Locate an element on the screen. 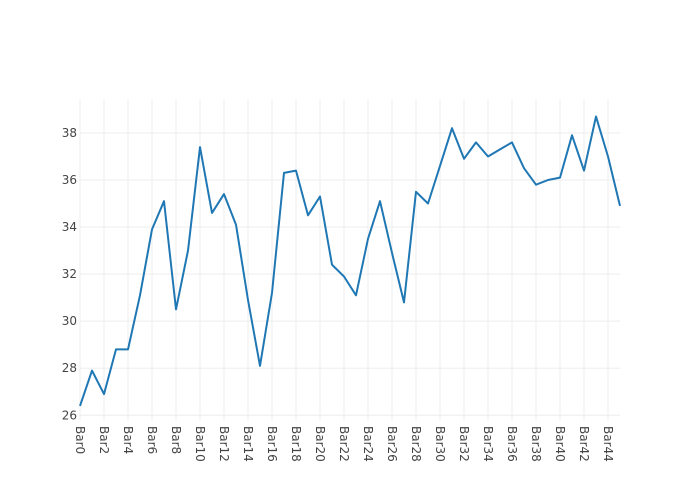  y-tick-label: 26 is located at coordinates (69, 415).